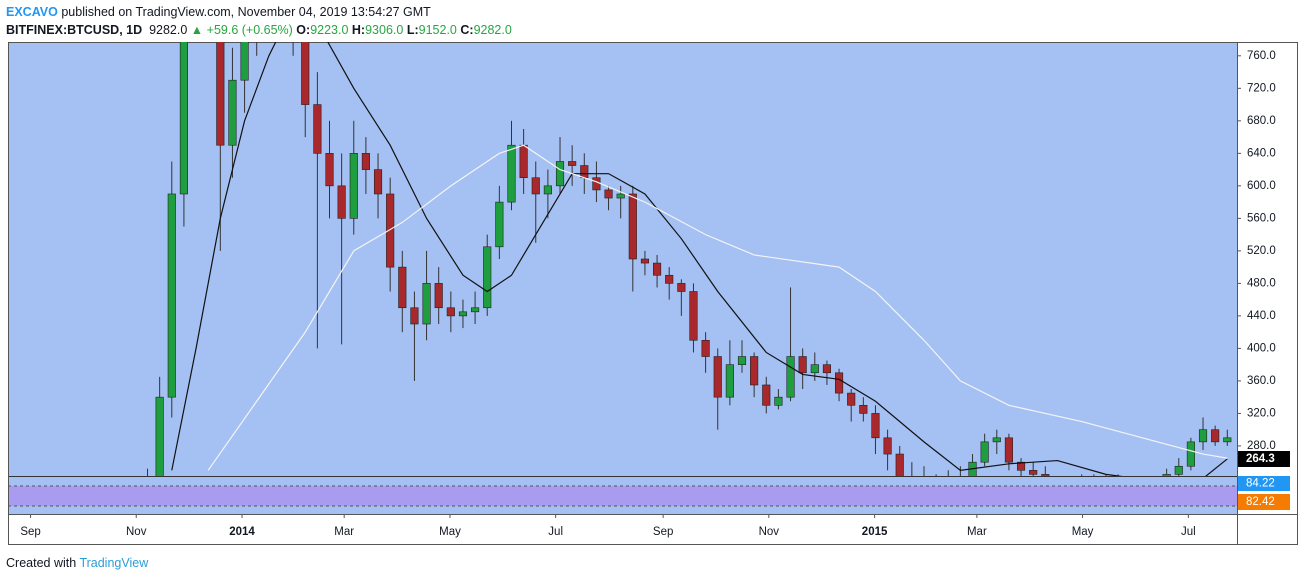  I want to click on o-label: O:, so click(303, 30).